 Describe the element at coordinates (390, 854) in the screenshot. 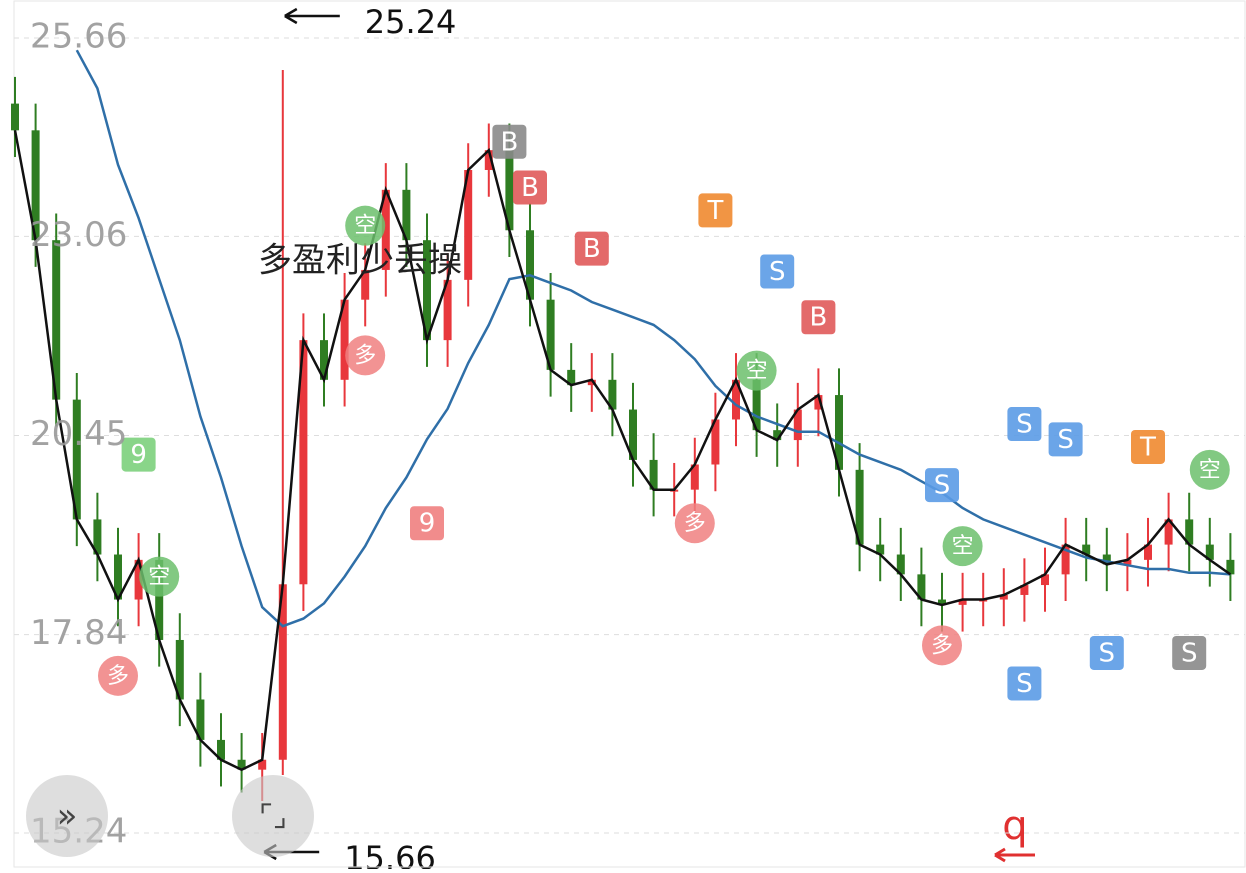

I see `annotation-label: 15.66` at that location.